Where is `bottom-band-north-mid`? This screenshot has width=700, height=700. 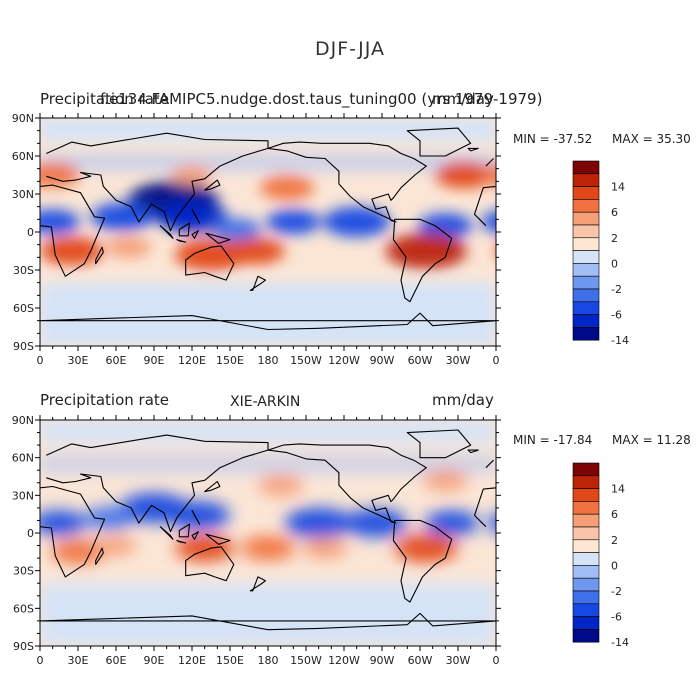
bottom-band-north-mid is located at coordinates (268, 464).